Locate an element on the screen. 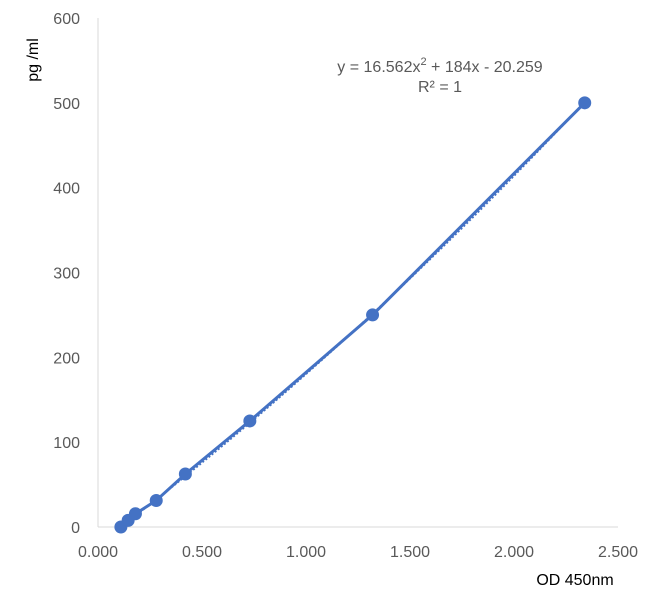  y-tick-label: 300 is located at coordinates (66, 274).